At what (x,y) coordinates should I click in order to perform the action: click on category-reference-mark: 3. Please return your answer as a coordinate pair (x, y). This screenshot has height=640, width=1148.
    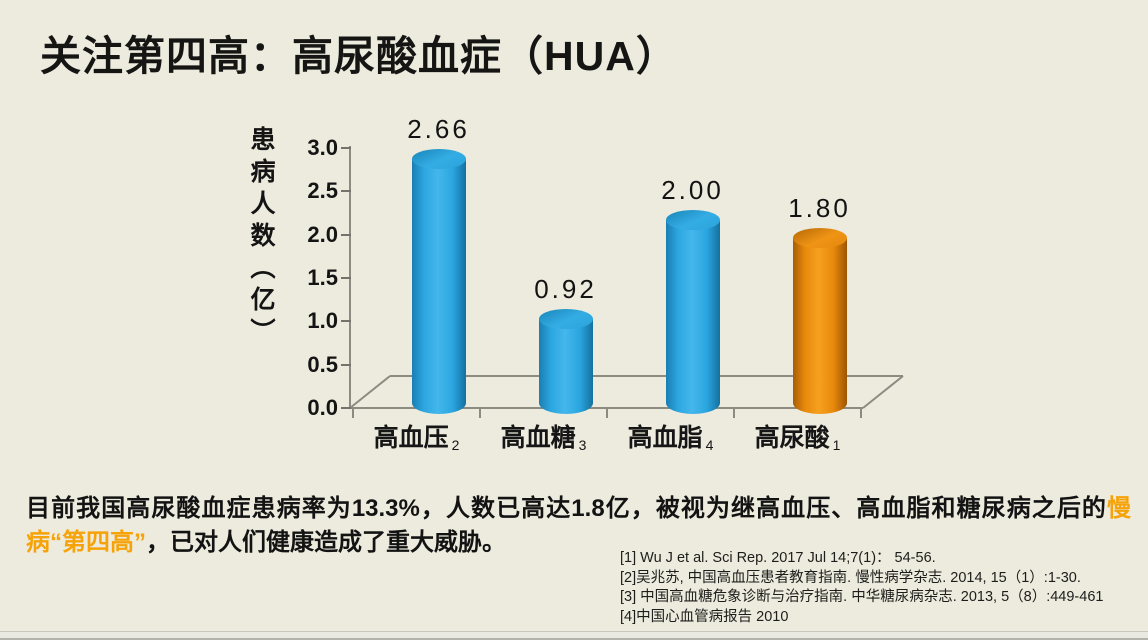
    Looking at the image, I should click on (582, 445).